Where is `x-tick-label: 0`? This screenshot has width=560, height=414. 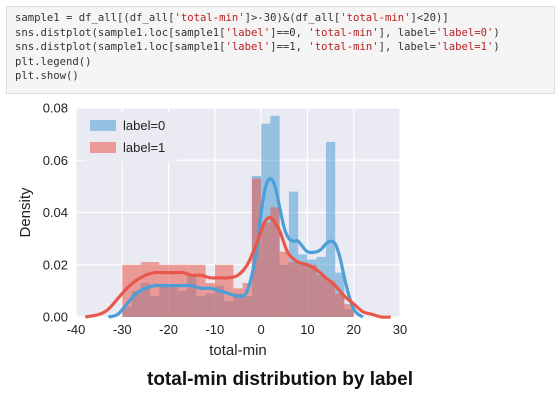 x-tick-label: 0 is located at coordinates (261, 329).